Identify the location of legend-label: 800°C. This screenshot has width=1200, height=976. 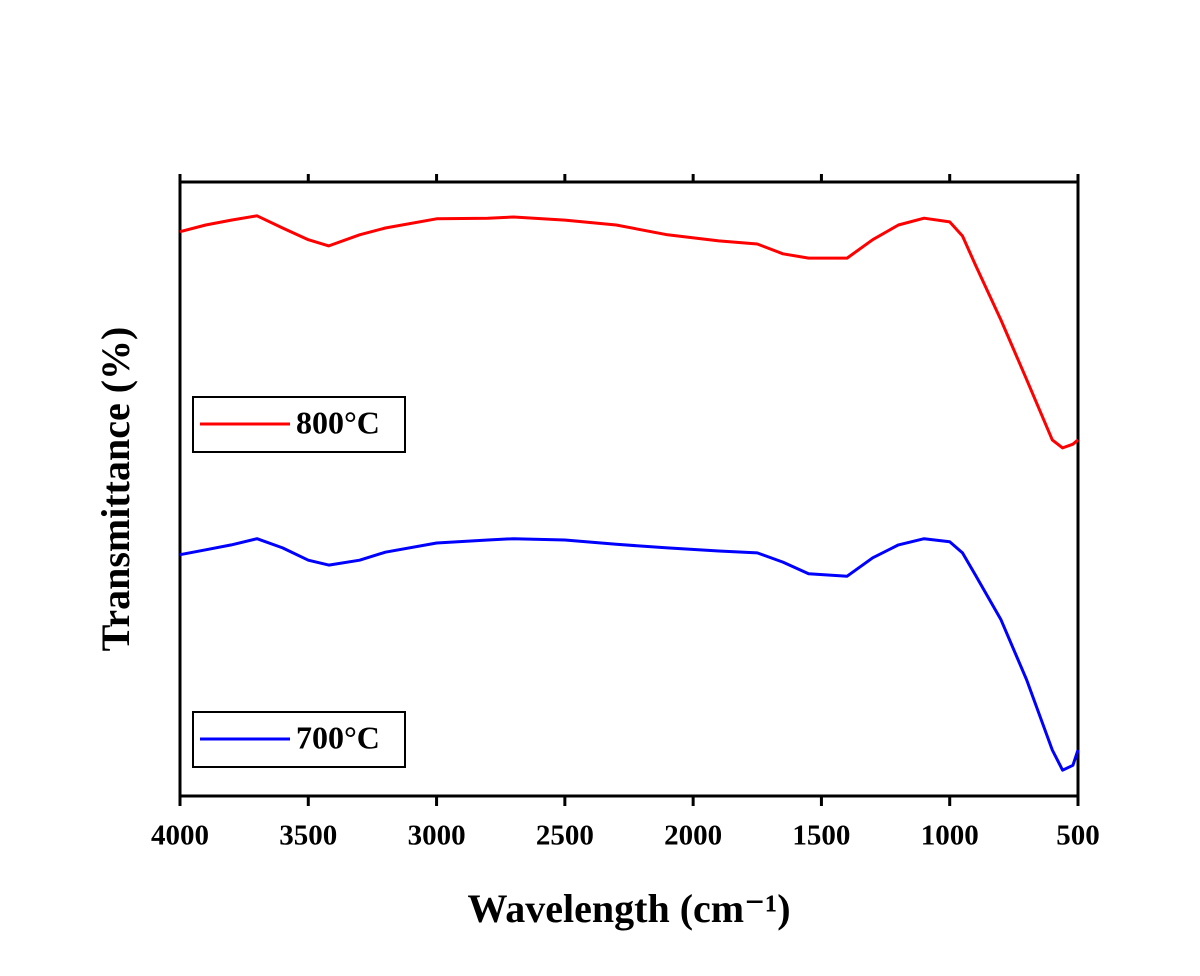
(338, 422).